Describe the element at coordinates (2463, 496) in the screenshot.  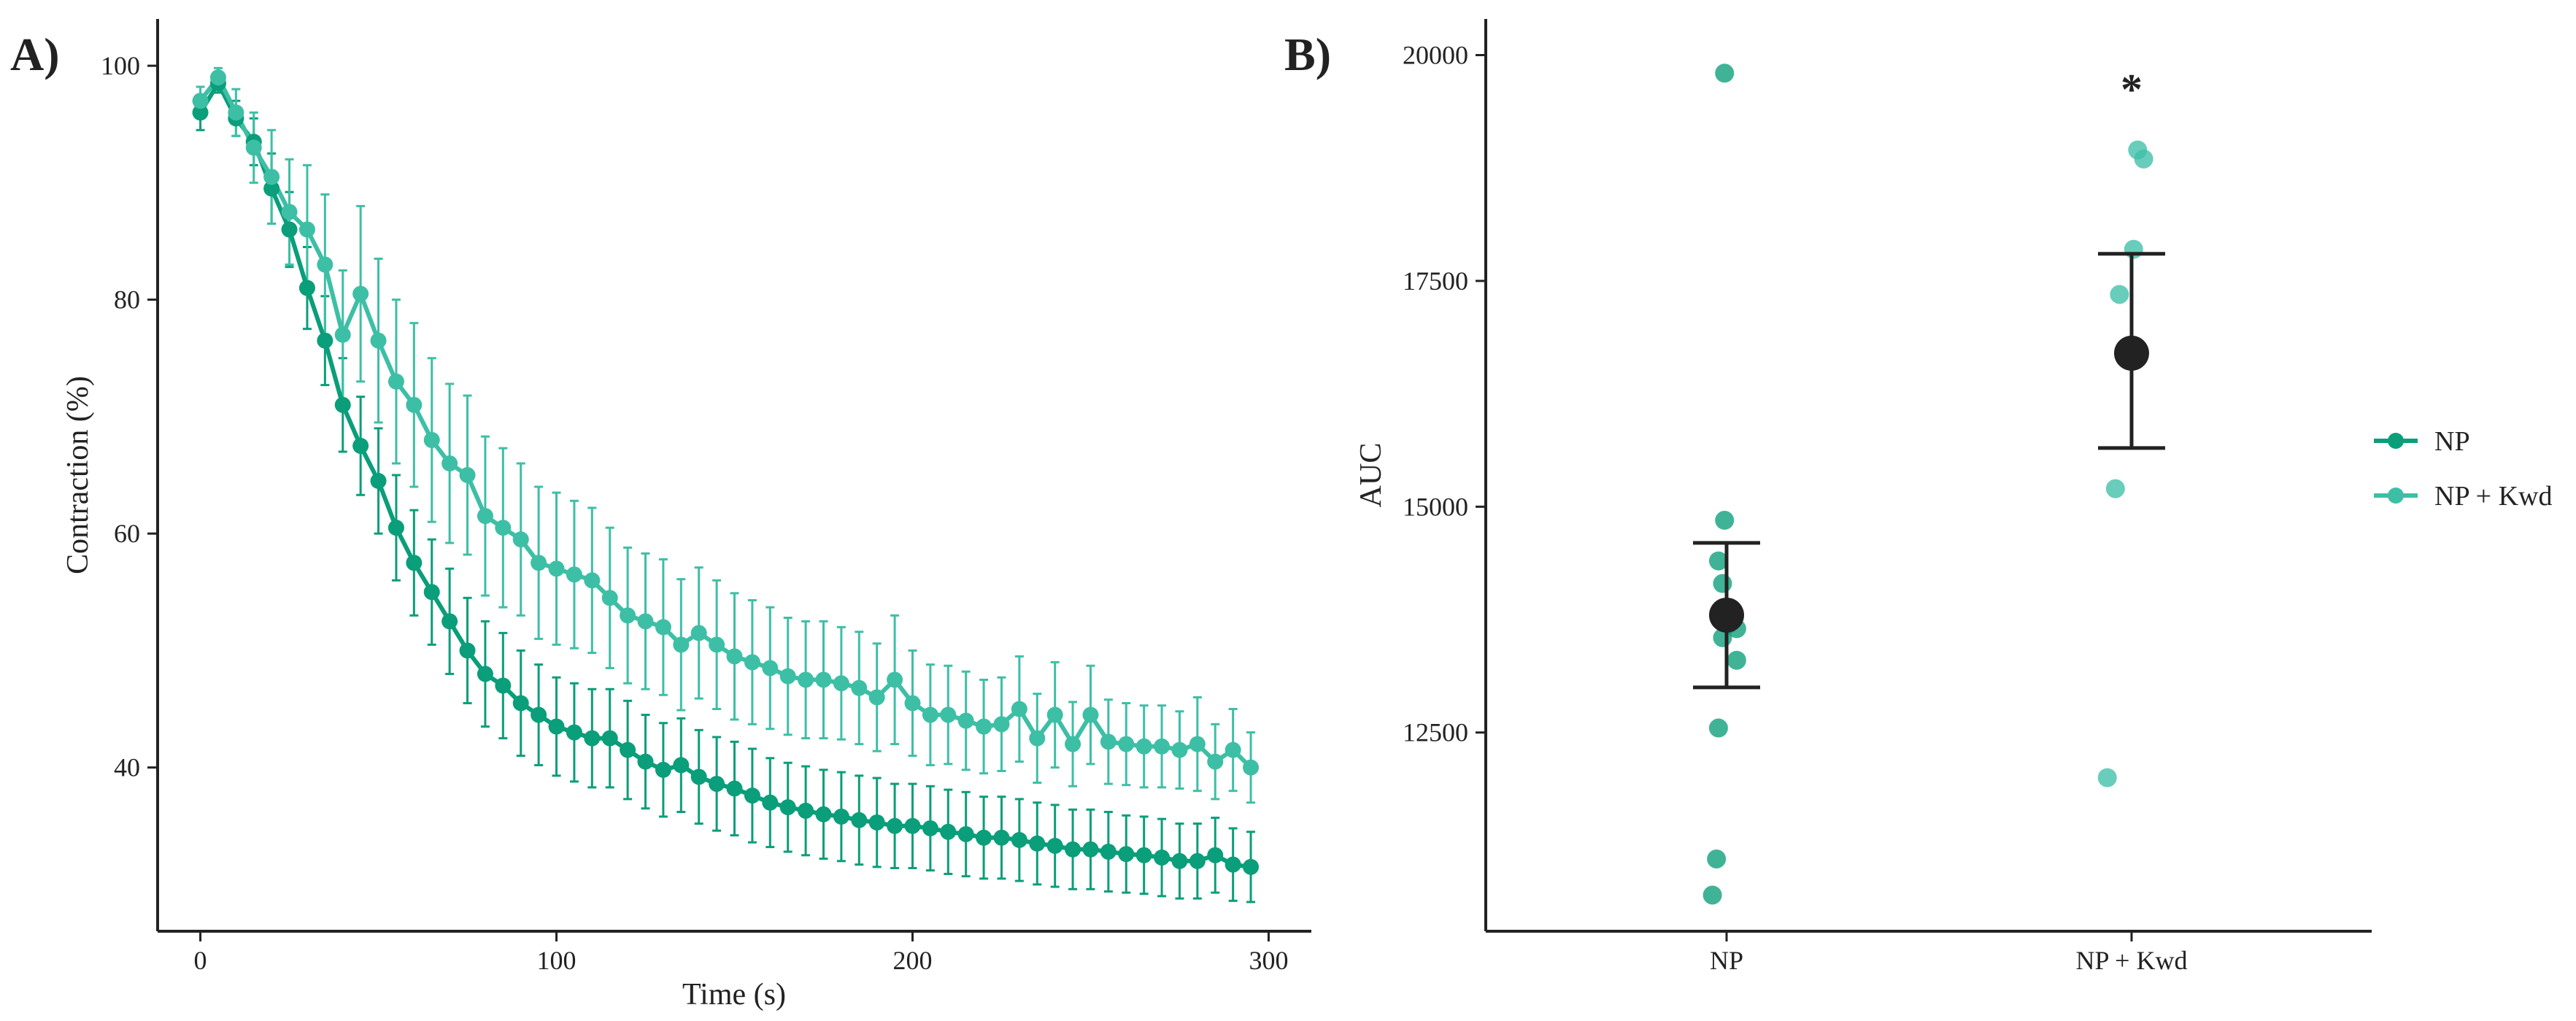
I see `legend-item: NP + Kwd` at that location.